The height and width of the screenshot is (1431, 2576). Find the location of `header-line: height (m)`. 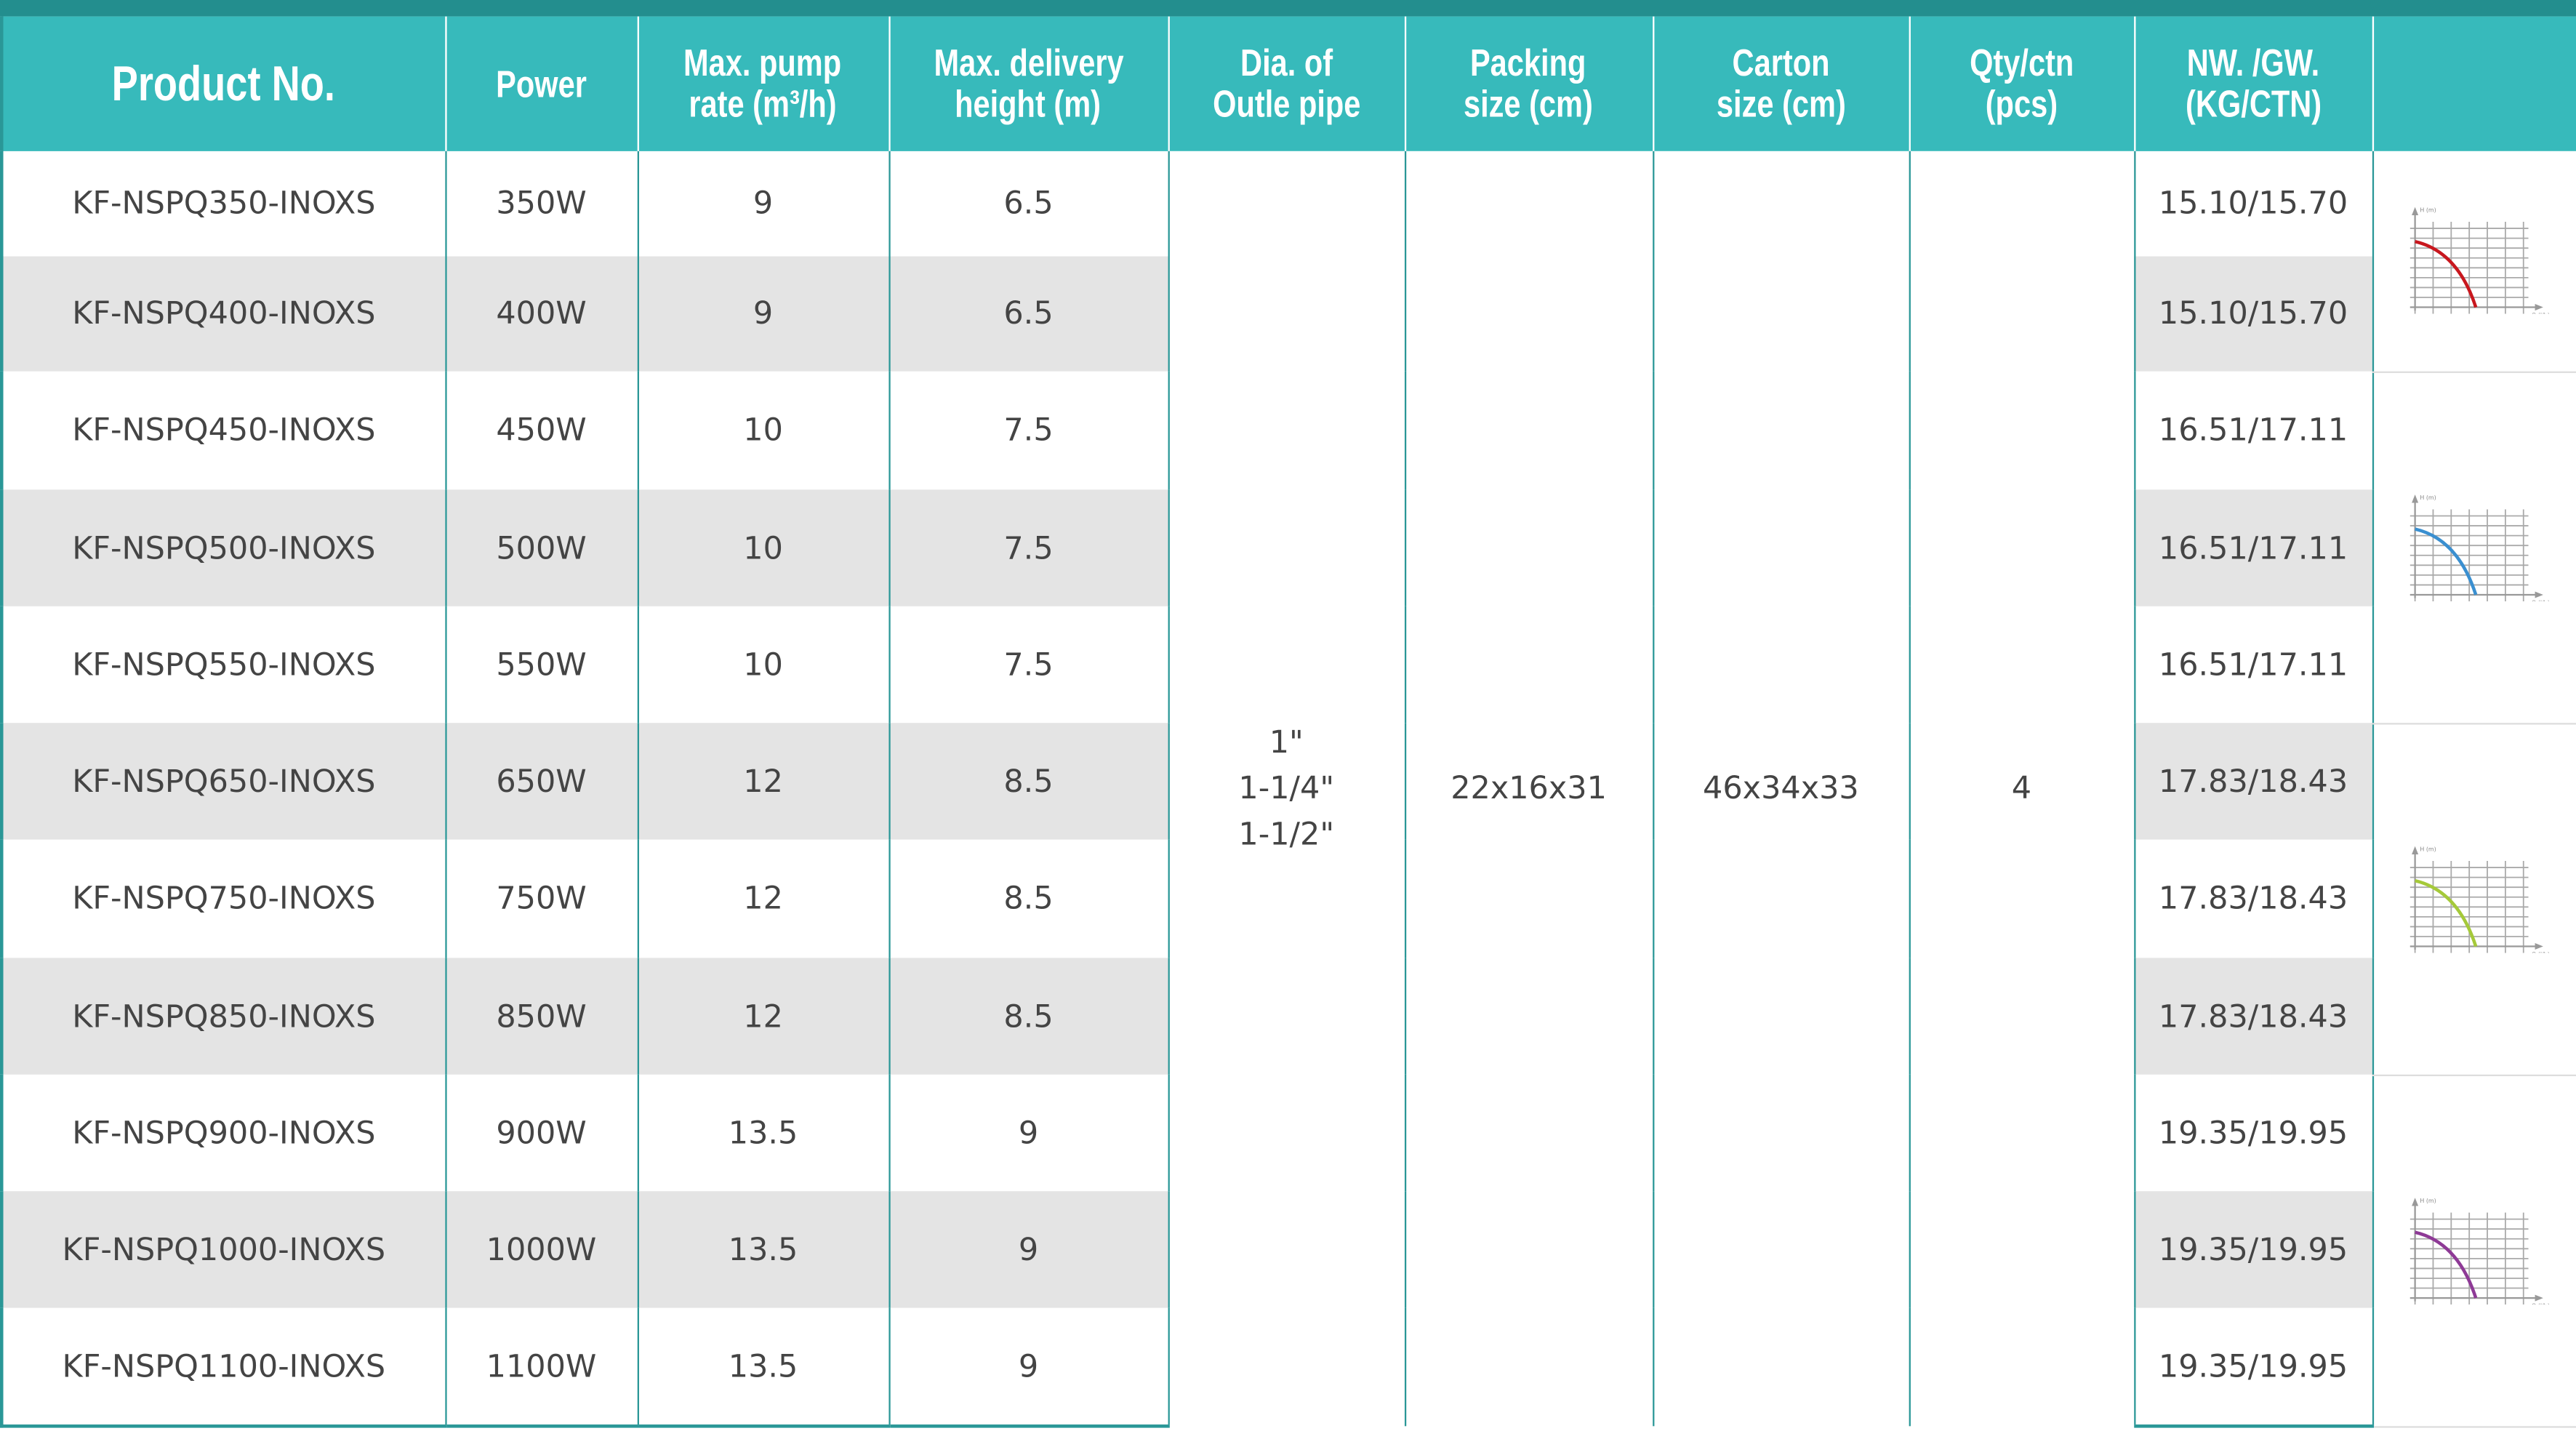

header-line: height (m) is located at coordinates (1028, 103).